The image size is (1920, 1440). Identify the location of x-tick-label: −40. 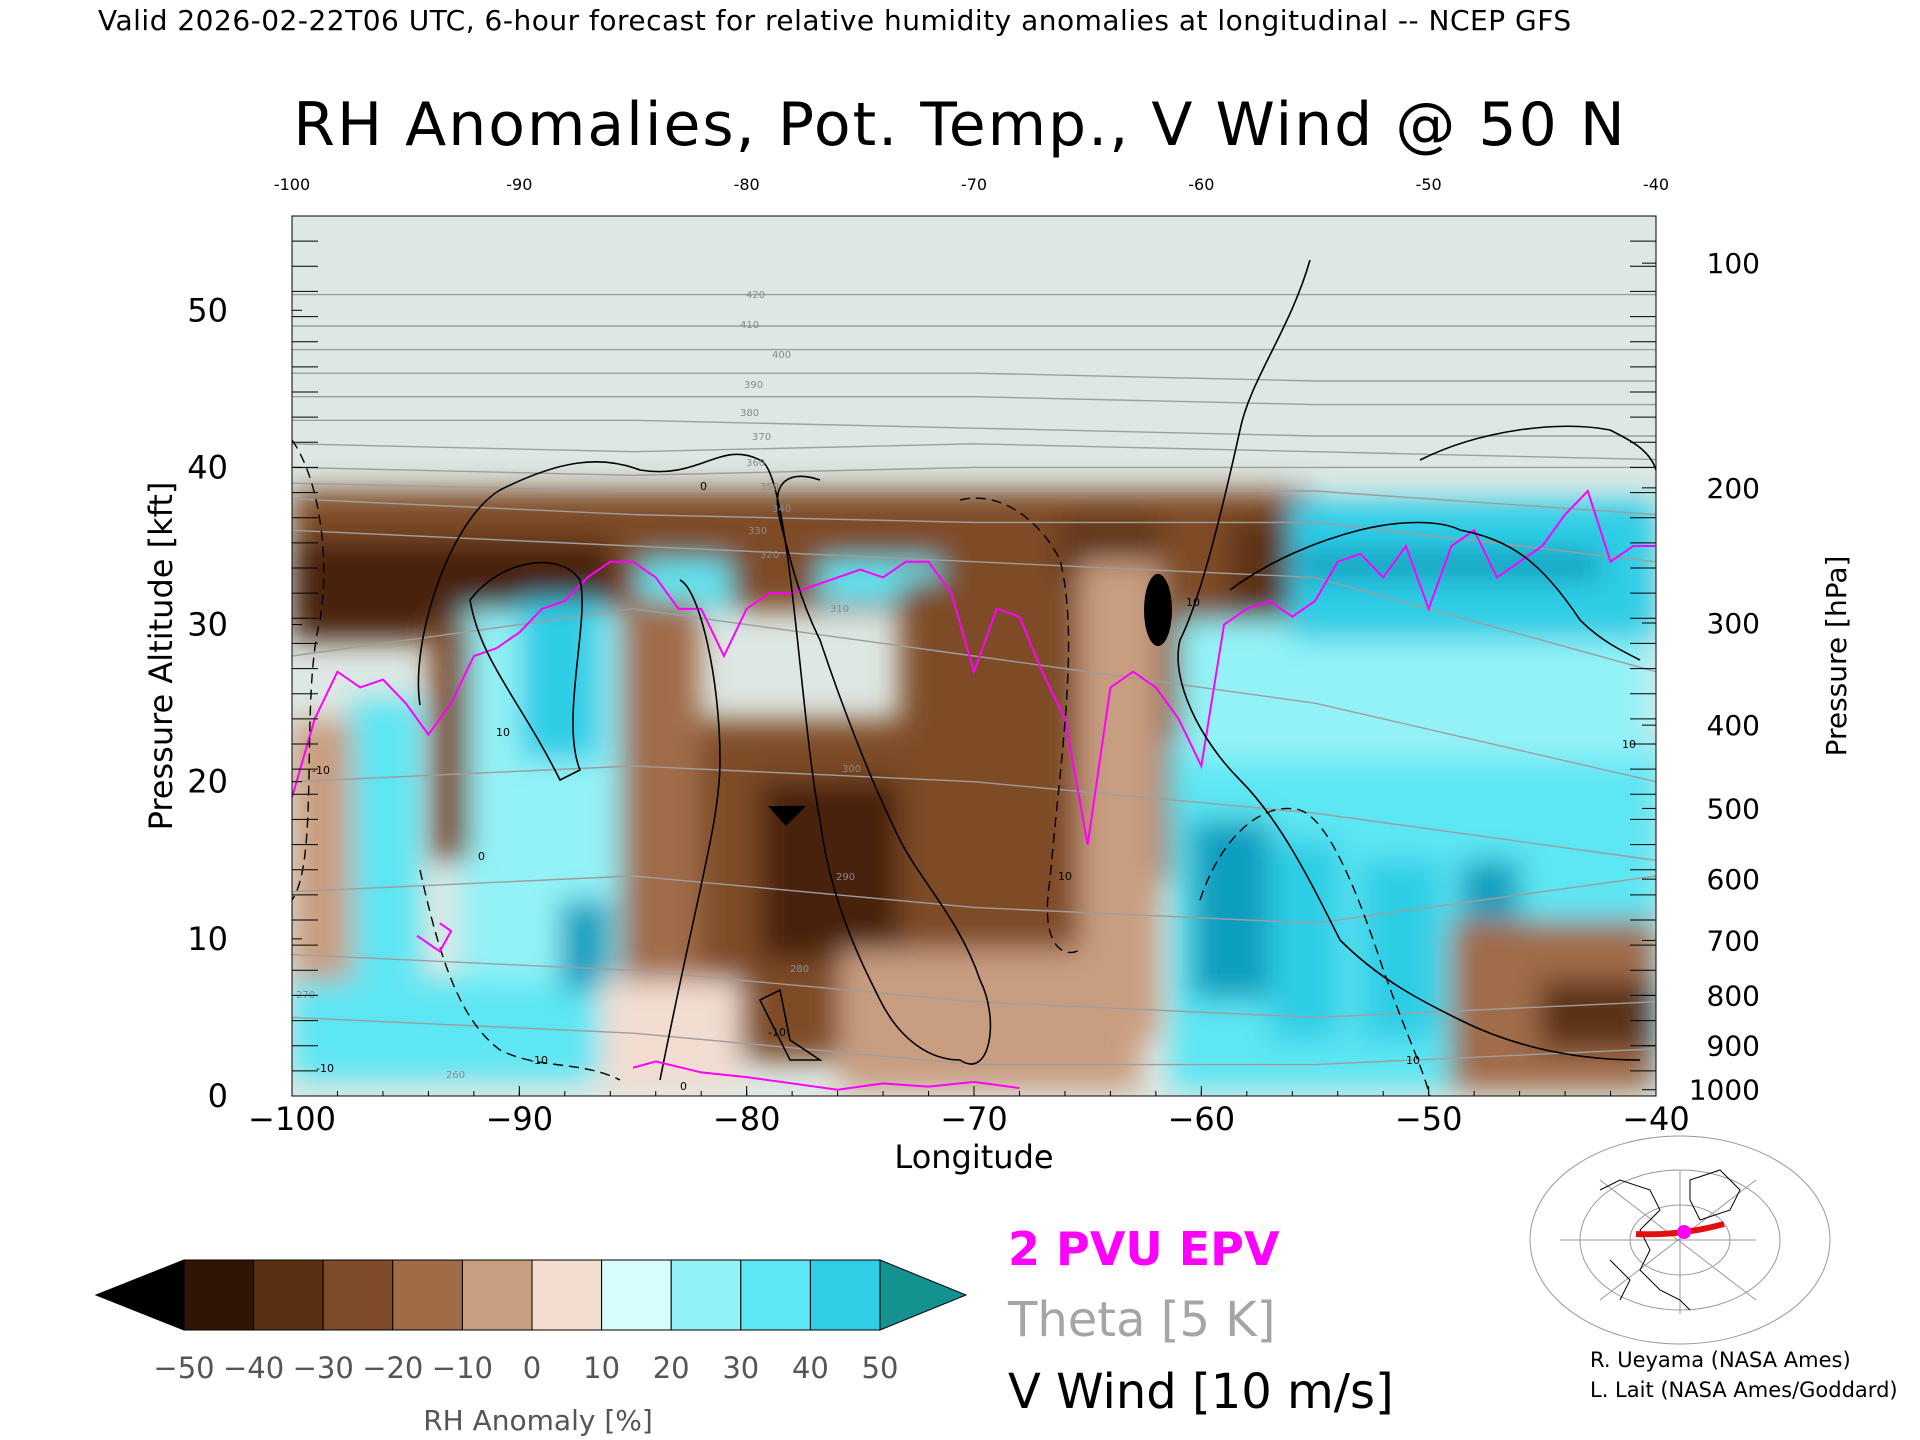
(1656, 1119).